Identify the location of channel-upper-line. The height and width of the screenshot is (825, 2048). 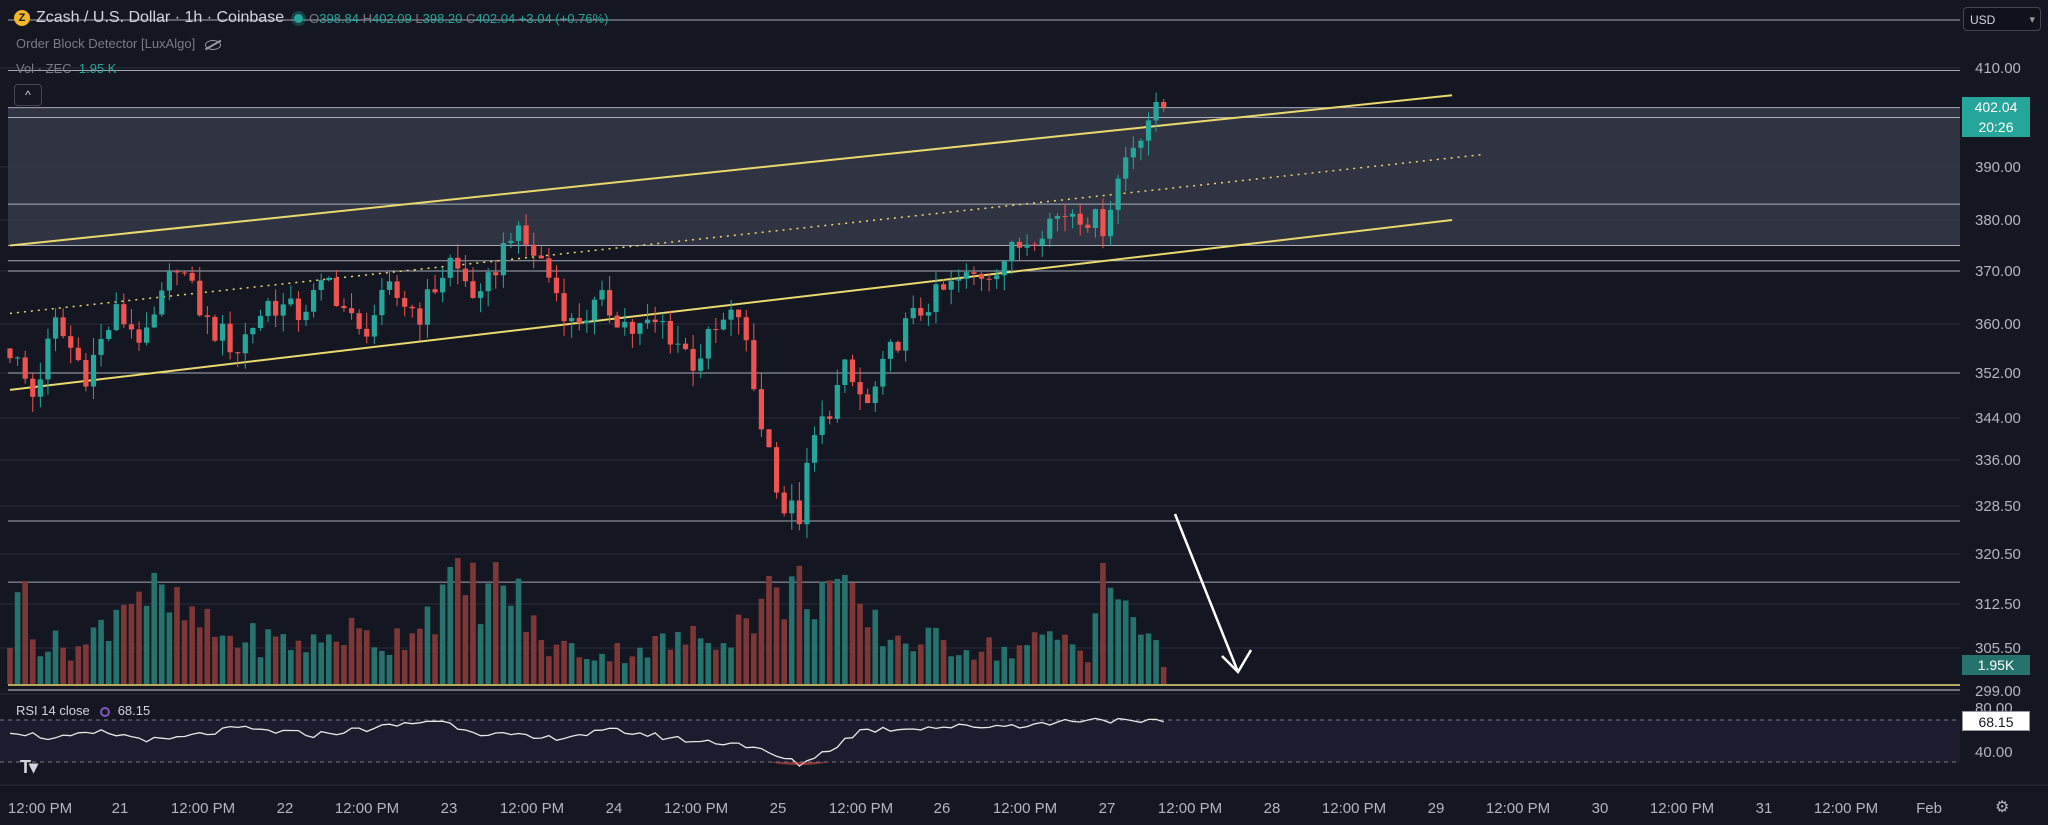
(731, 170).